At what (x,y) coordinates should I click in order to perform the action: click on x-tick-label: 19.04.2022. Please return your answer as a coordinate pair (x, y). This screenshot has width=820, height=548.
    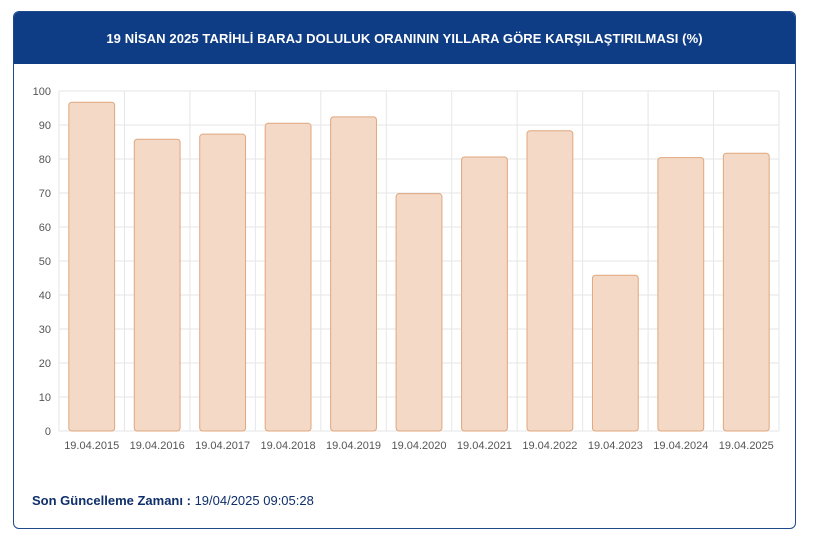
    Looking at the image, I should click on (549, 446).